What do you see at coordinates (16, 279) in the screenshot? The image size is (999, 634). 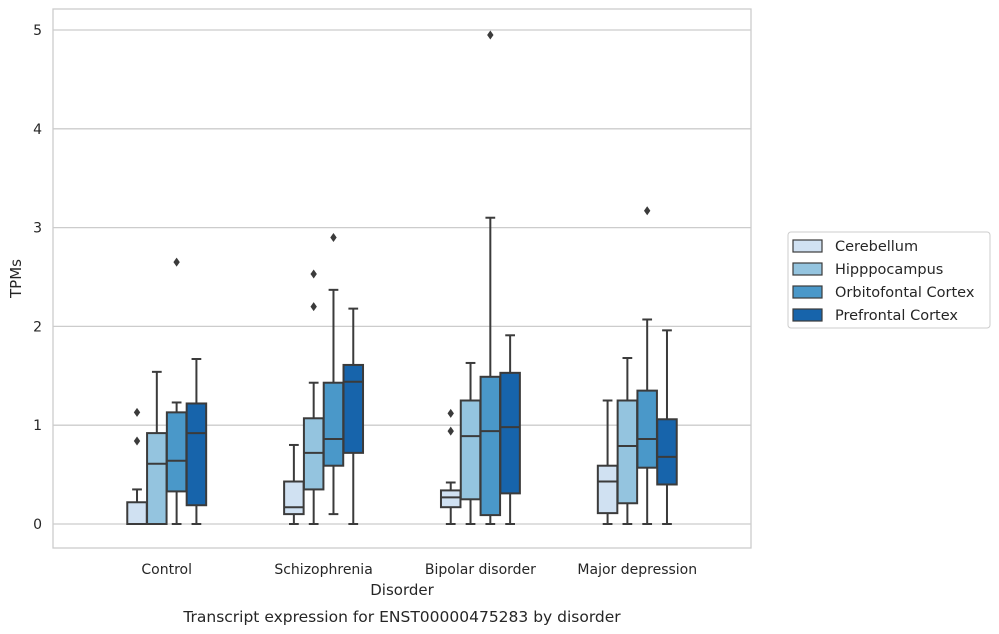 I see `y-axis-label: TPMs` at bounding box center [16, 279].